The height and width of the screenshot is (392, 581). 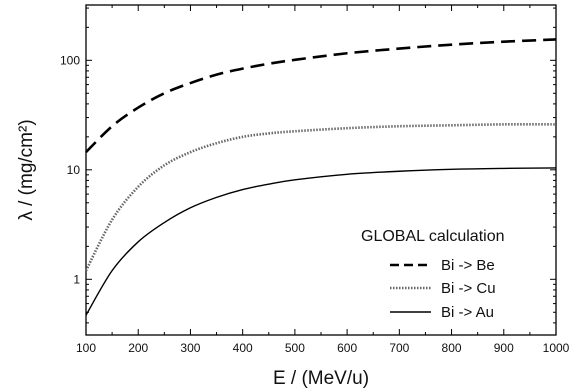 I want to click on y-tick-label: 10, so click(x=74, y=170).